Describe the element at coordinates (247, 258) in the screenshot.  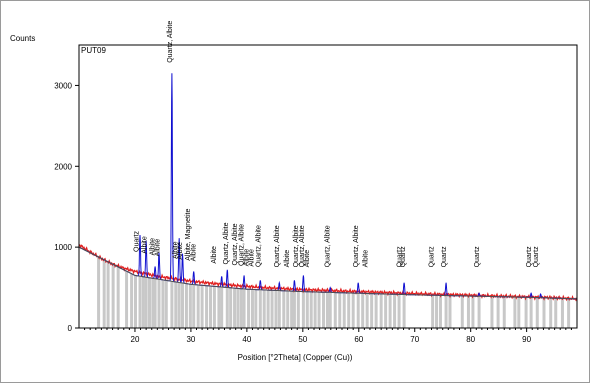
I see `peak-label-13: Albite` at that location.